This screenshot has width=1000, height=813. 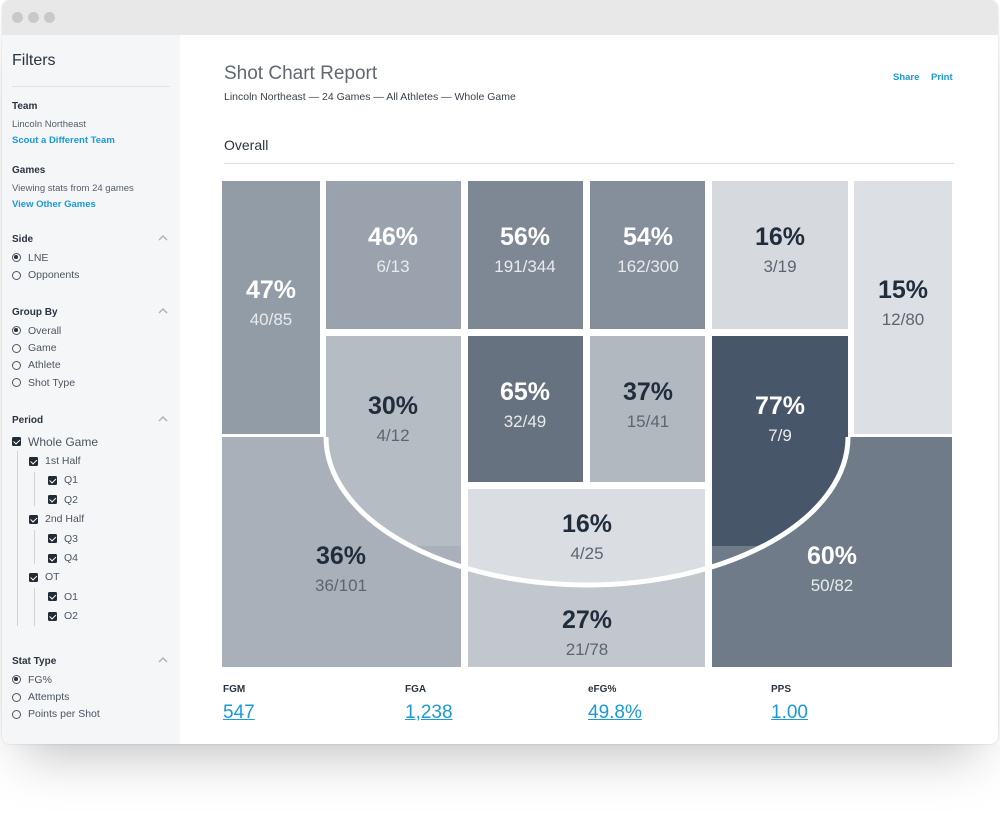 What do you see at coordinates (903, 319) in the screenshot?
I see `zone-made-attempts: 12/80` at bounding box center [903, 319].